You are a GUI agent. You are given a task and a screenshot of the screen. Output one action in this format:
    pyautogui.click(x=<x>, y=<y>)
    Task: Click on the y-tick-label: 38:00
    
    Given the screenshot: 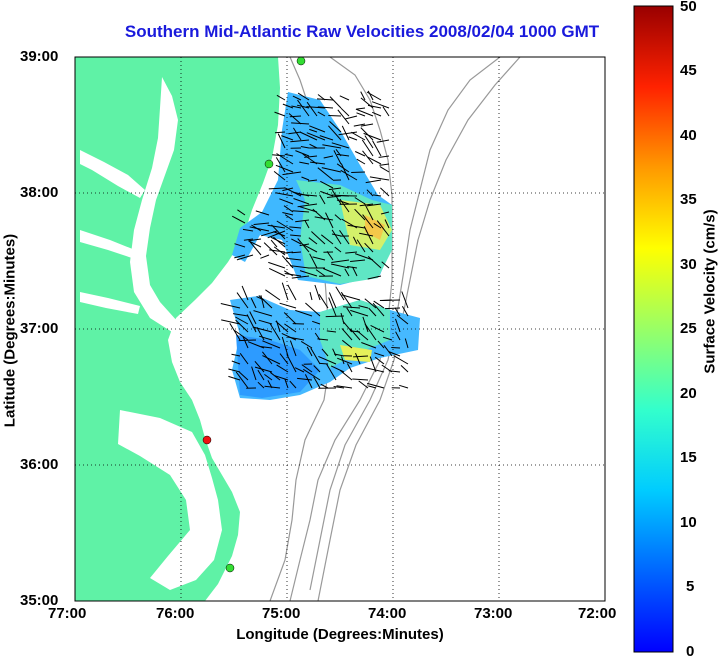 What is the action you would take?
    pyautogui.click(x=39, y=192)
    